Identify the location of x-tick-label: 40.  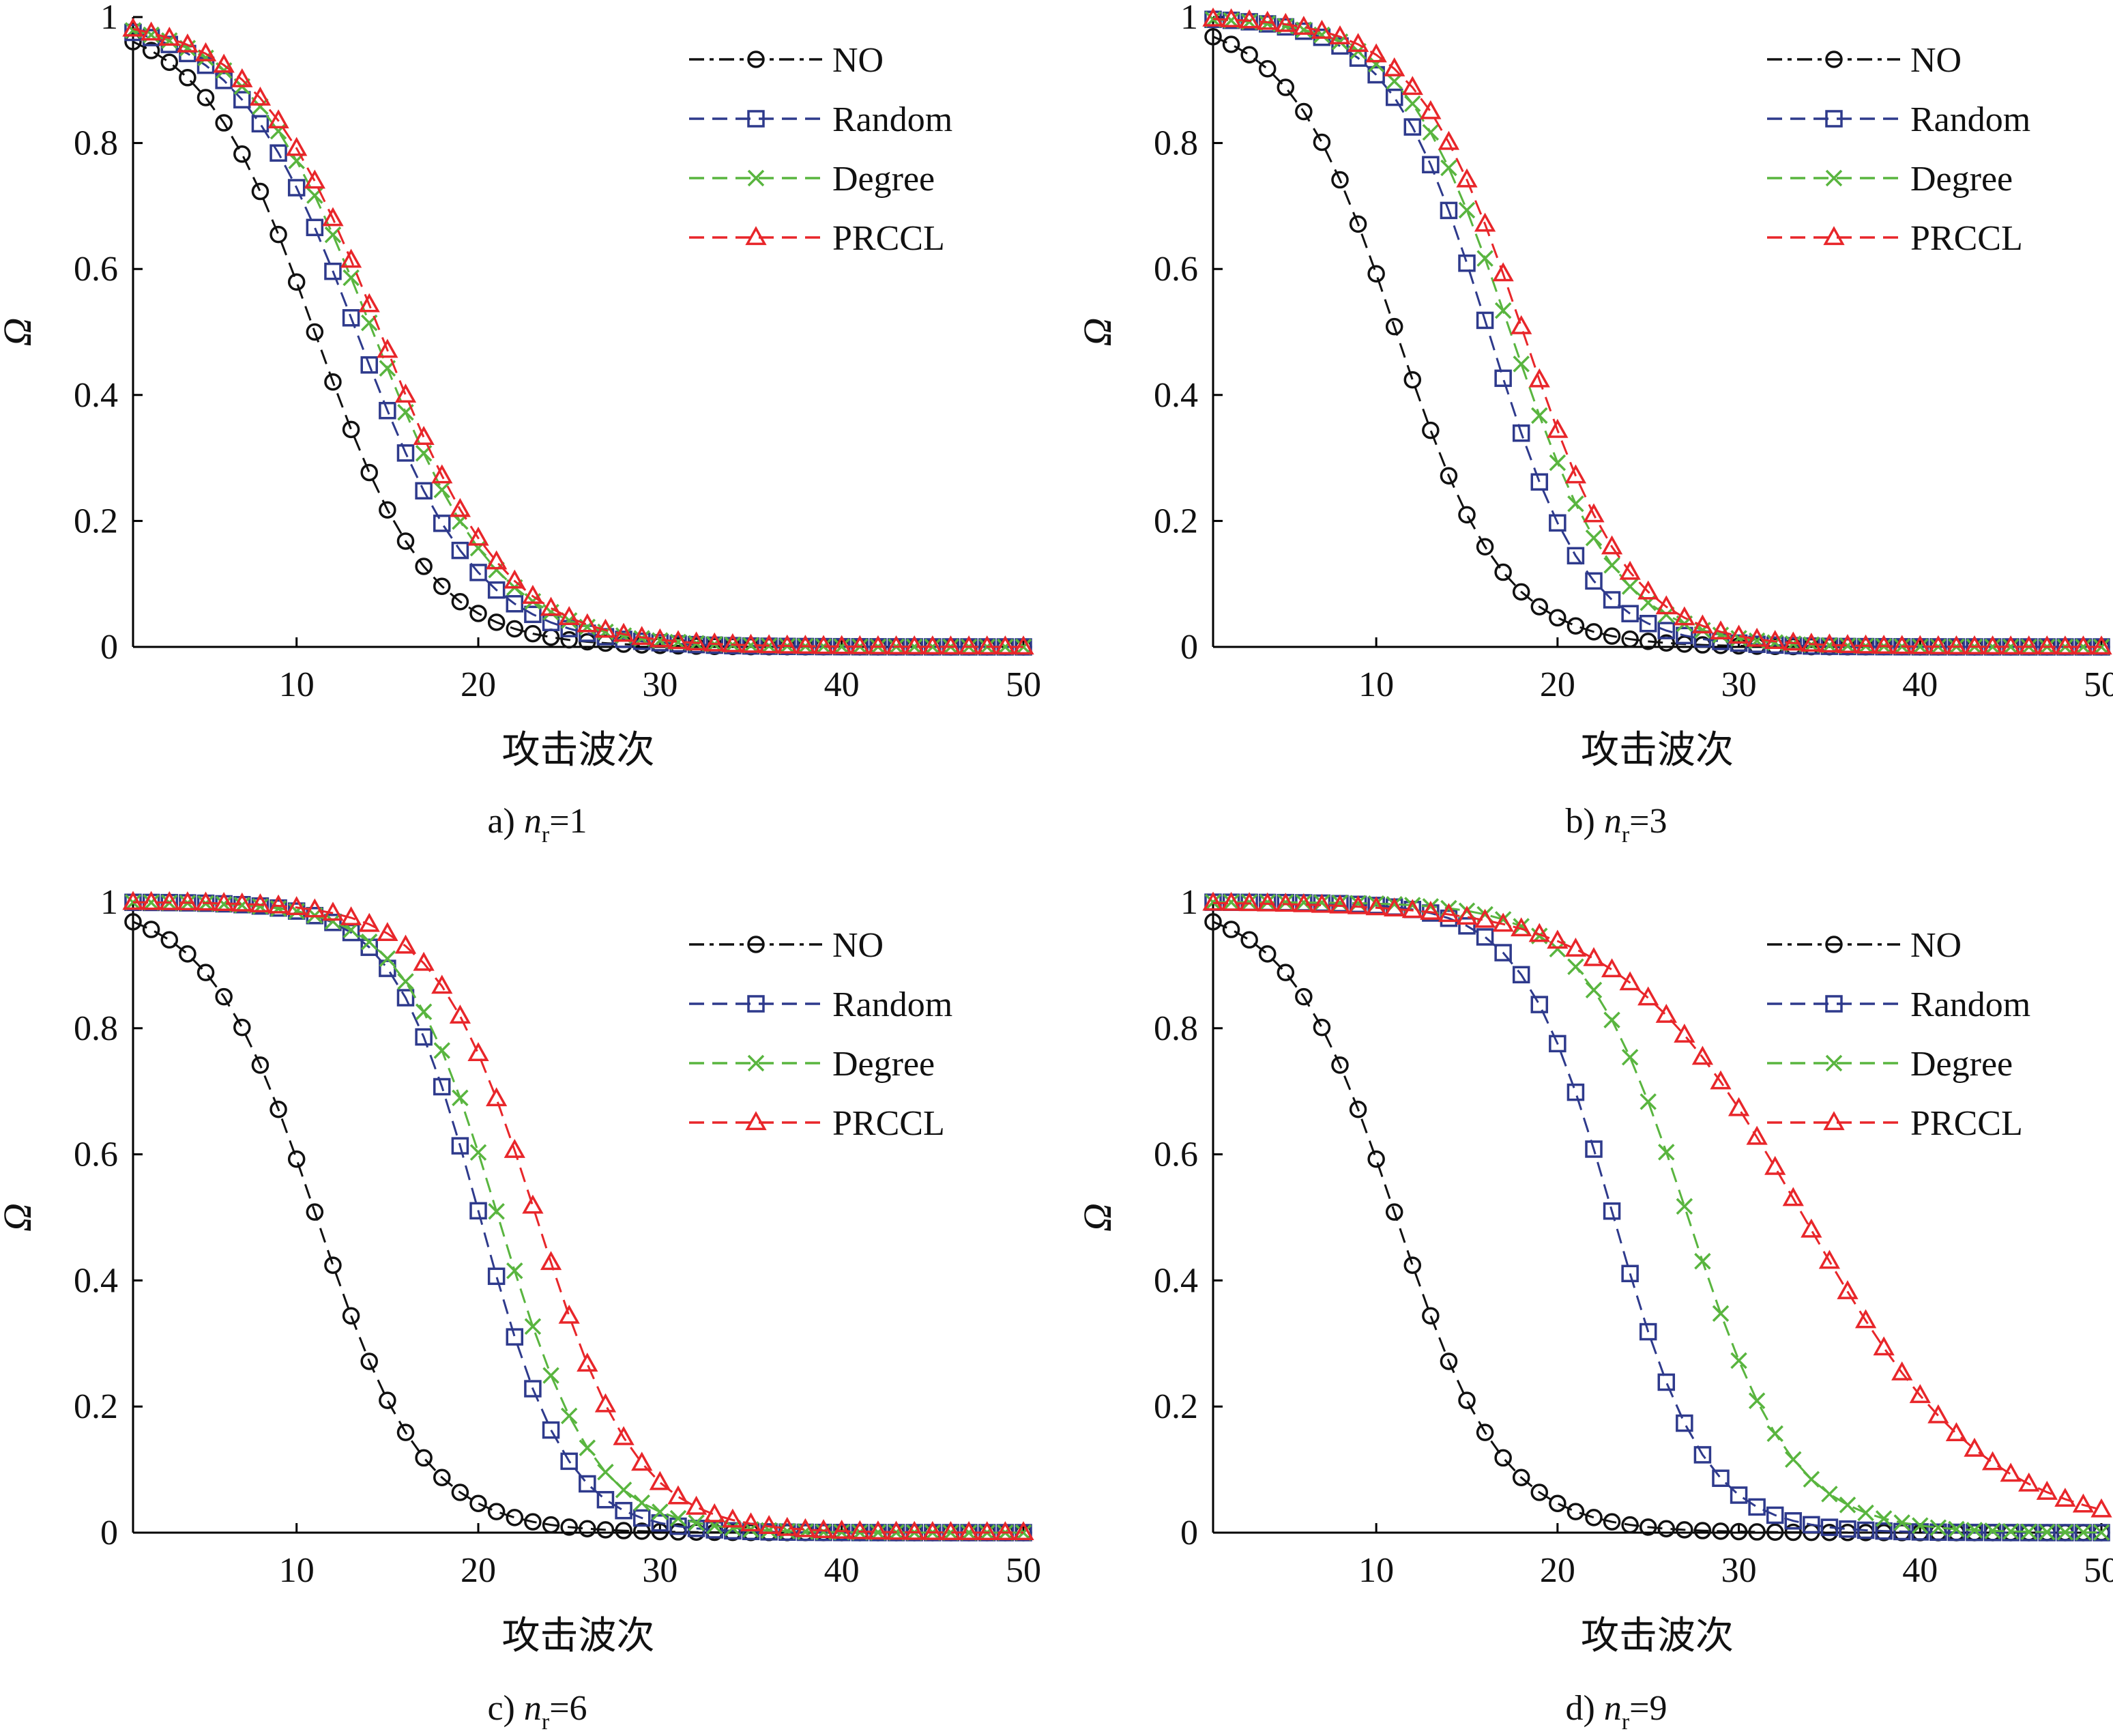
(842, 684).